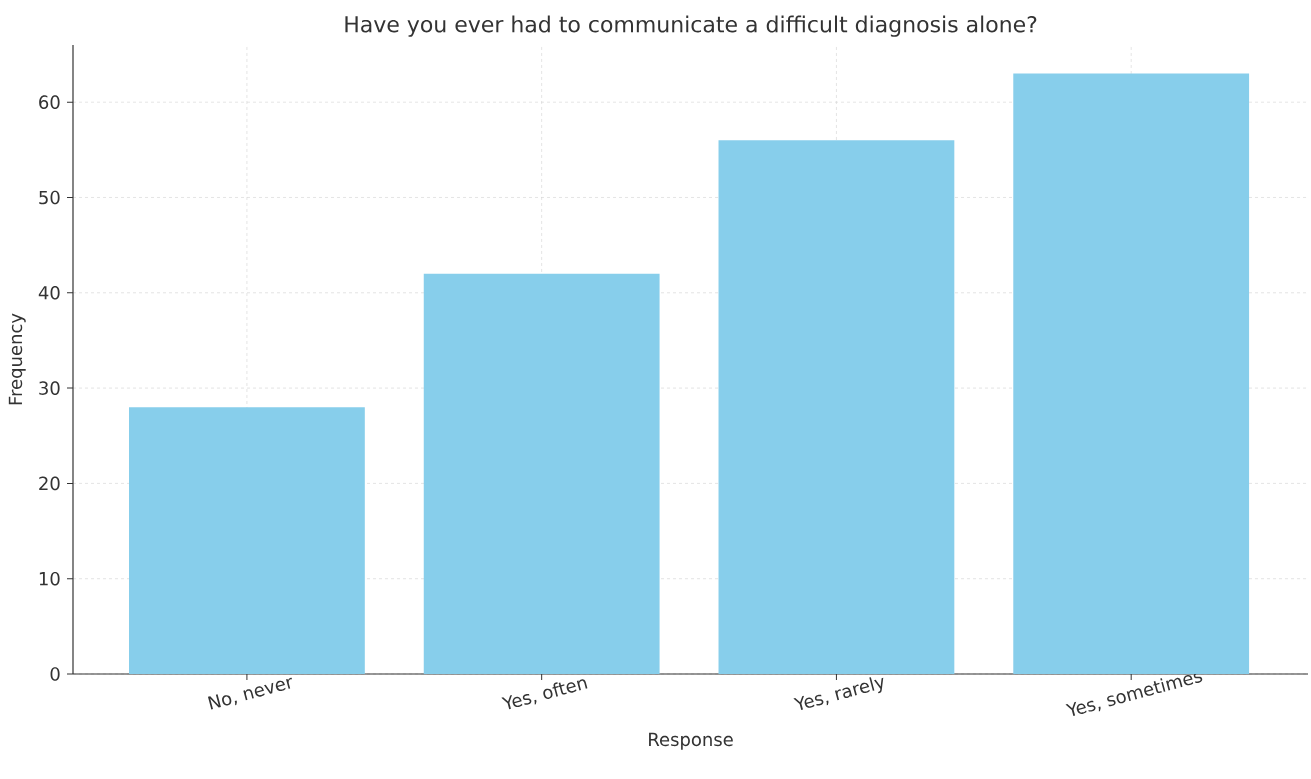 Image resolution: width=1311 pixels, height=779 pixels. What do you see at coordinates (49, 483) in the screenshot?
I see `y-tick-label: 20` at bounding box center [49, 483].